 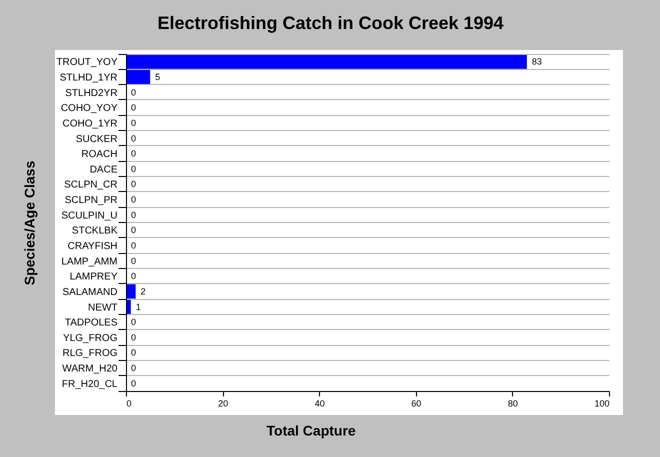 What do you see at coordinates (99, 154) in the screenshot?
I see `y-tick-label: ROACH` at bounding box center [99, 154].